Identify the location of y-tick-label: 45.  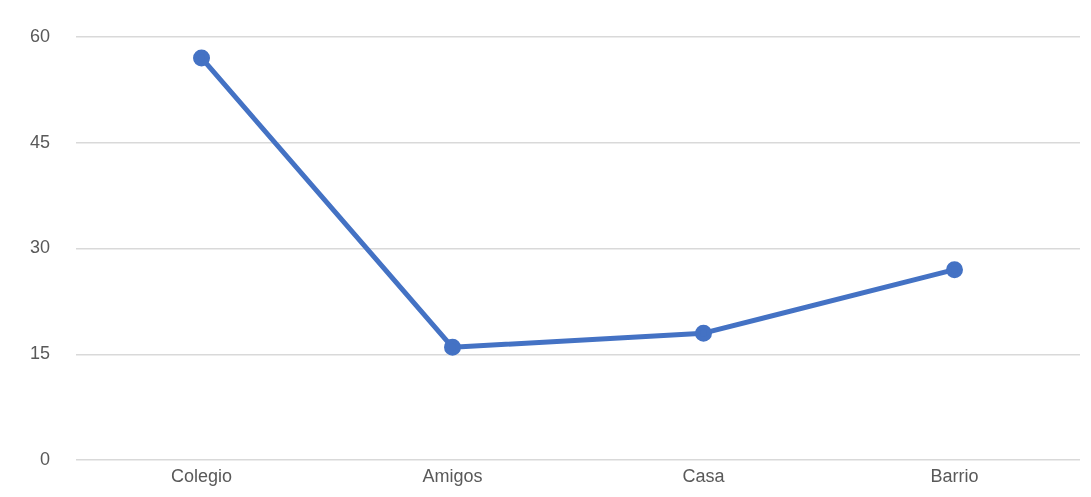
(40, 141).